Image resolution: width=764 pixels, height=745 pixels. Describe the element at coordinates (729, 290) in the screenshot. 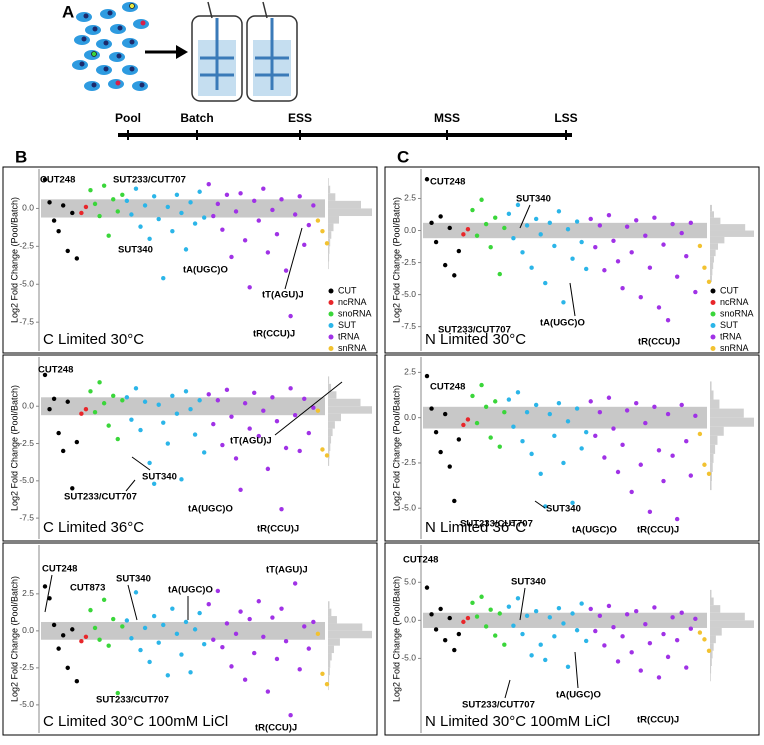

I see `legend-label: CUT` at that location.